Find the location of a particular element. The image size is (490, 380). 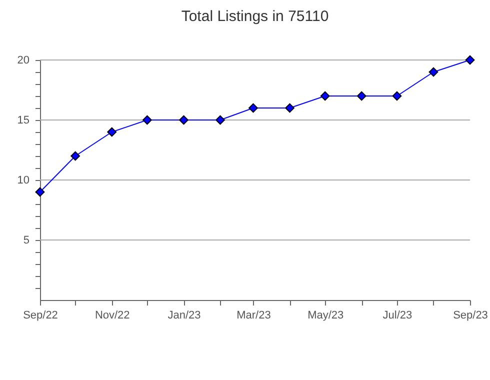

x-tick-label: Jul/23 is located at coordinates (397, 316).